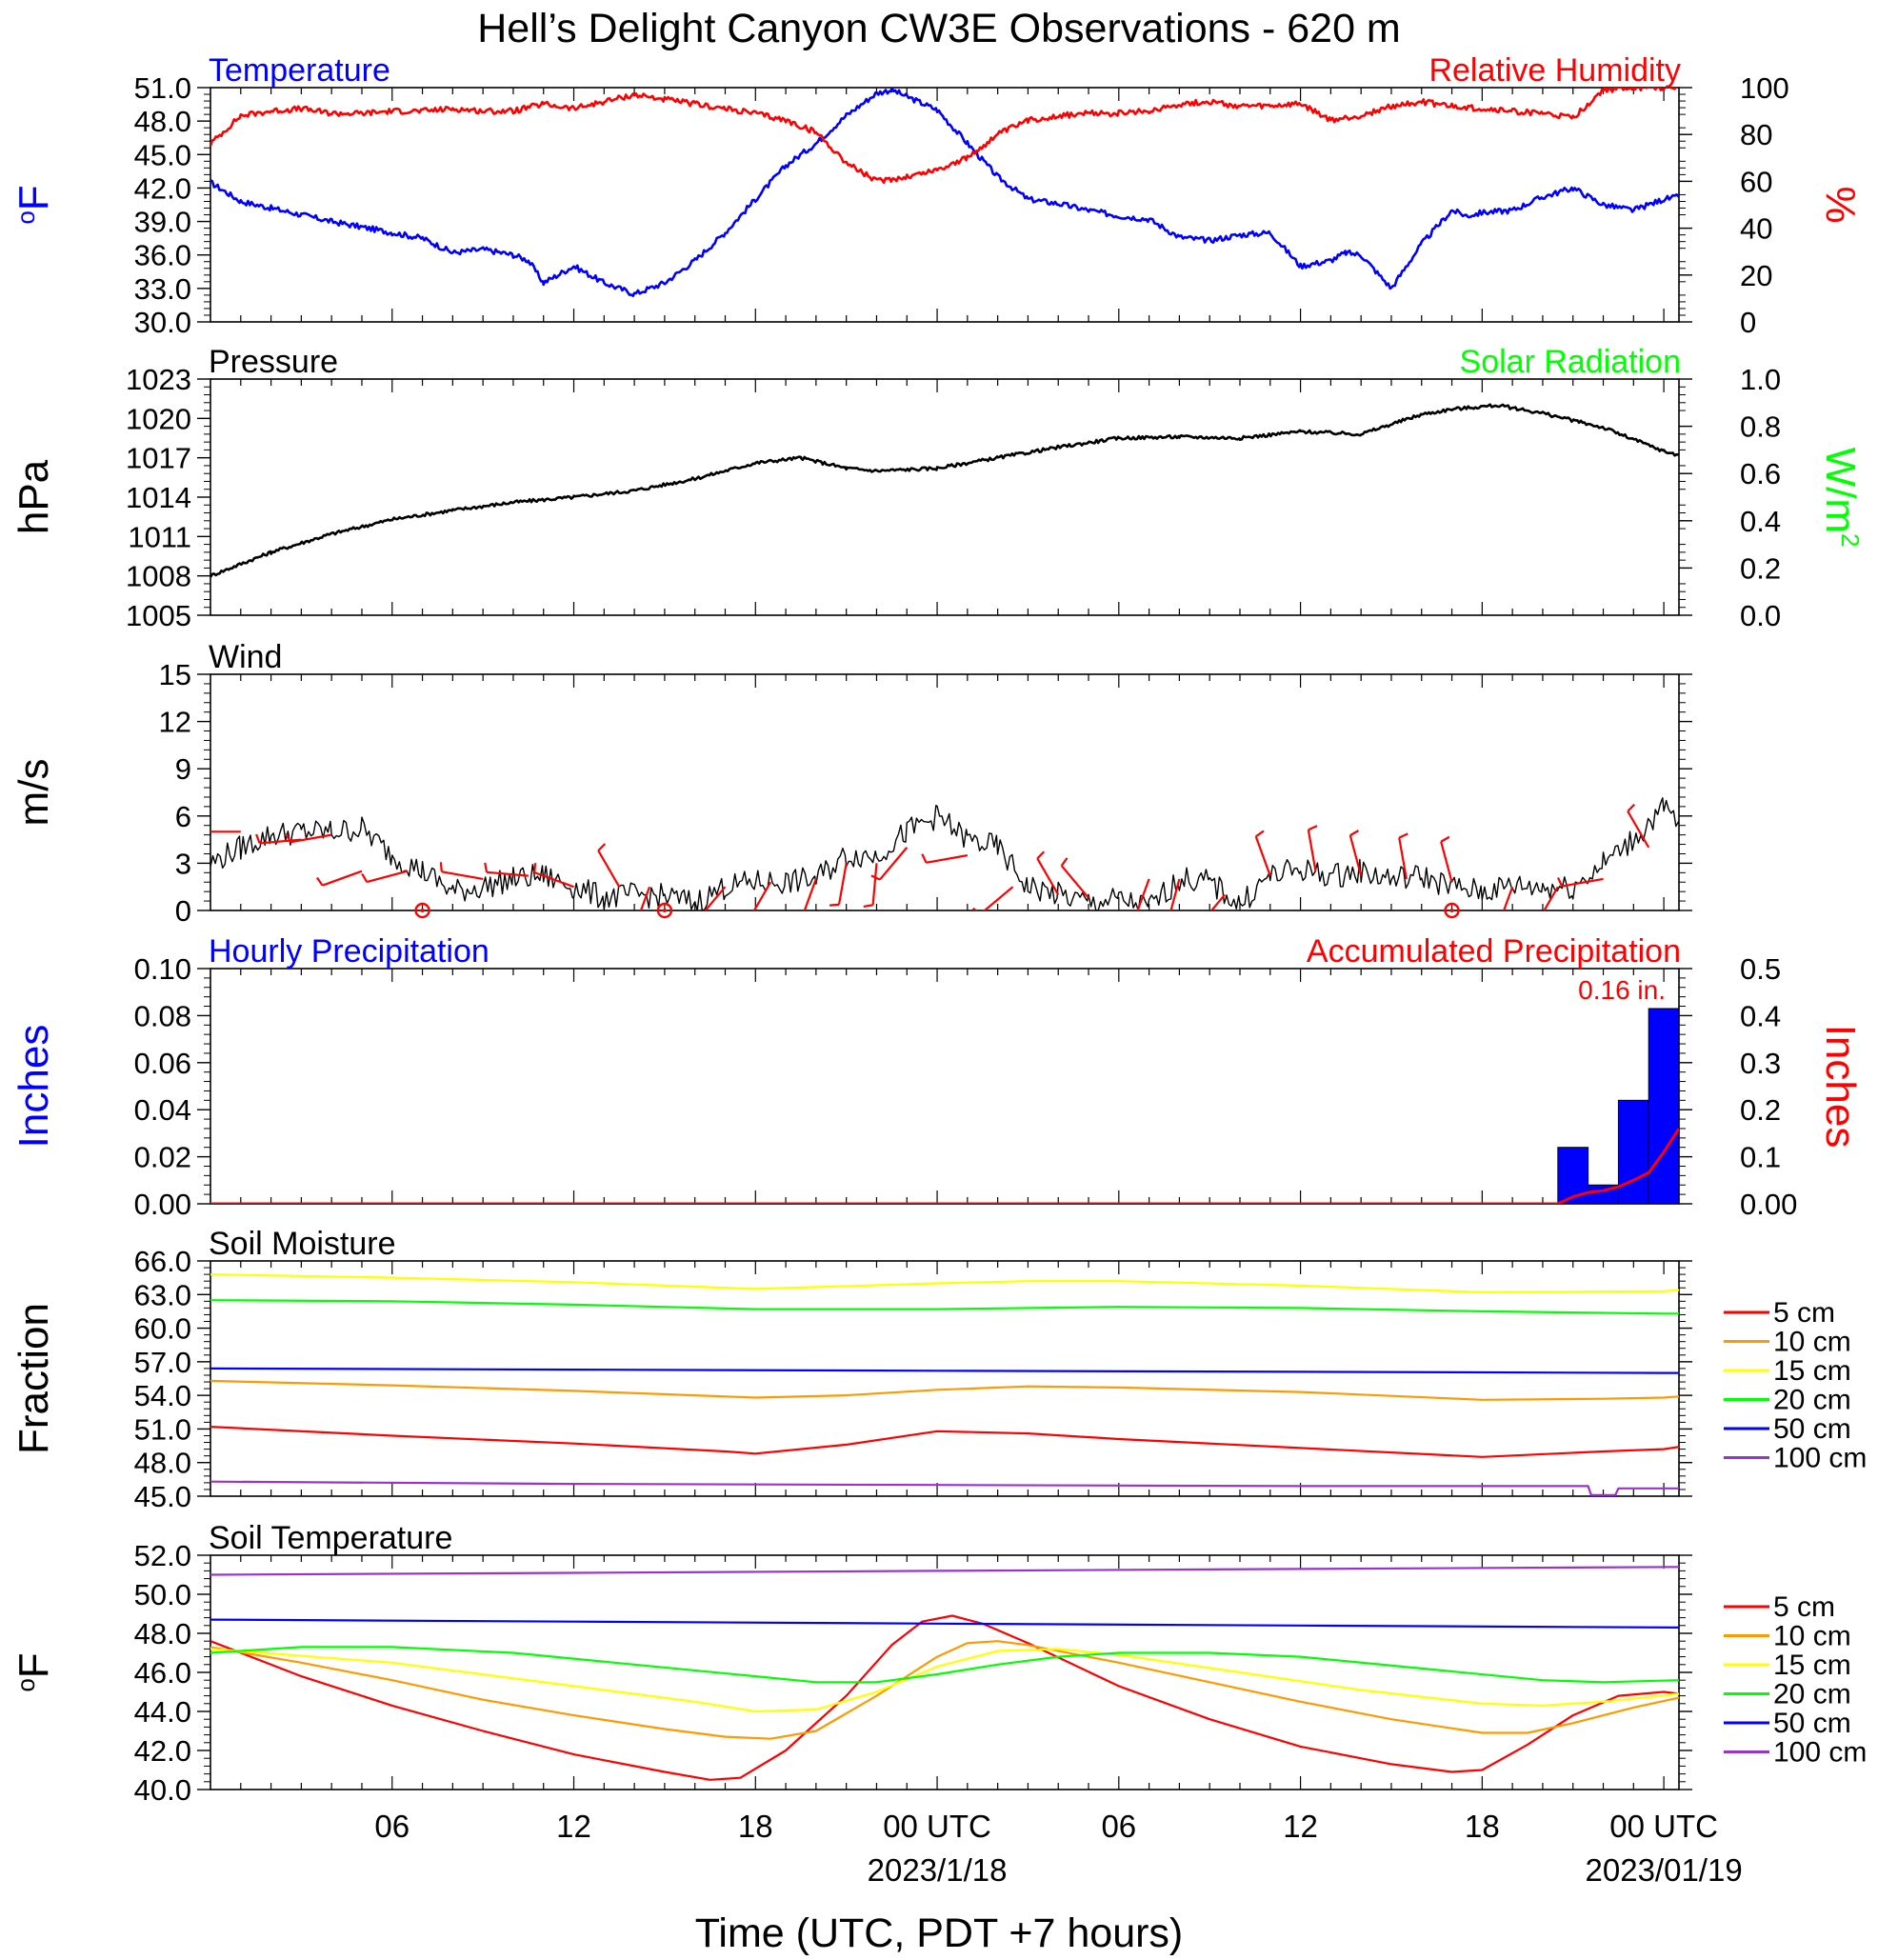  I want to click on y-axis-label: m/s, so click(33, 793).